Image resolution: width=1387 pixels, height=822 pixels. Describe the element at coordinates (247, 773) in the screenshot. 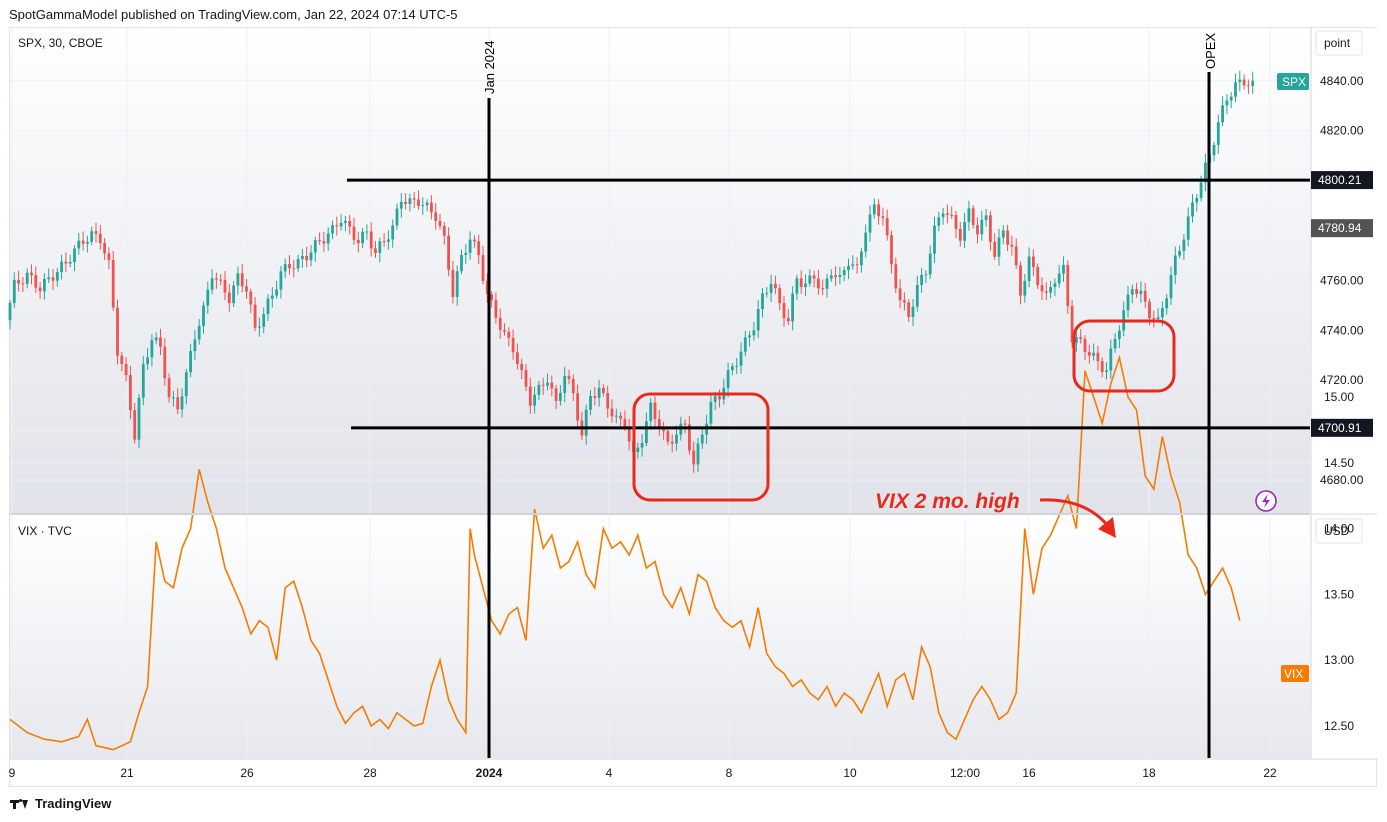

I see `time-axis-tick: 26` at that location.